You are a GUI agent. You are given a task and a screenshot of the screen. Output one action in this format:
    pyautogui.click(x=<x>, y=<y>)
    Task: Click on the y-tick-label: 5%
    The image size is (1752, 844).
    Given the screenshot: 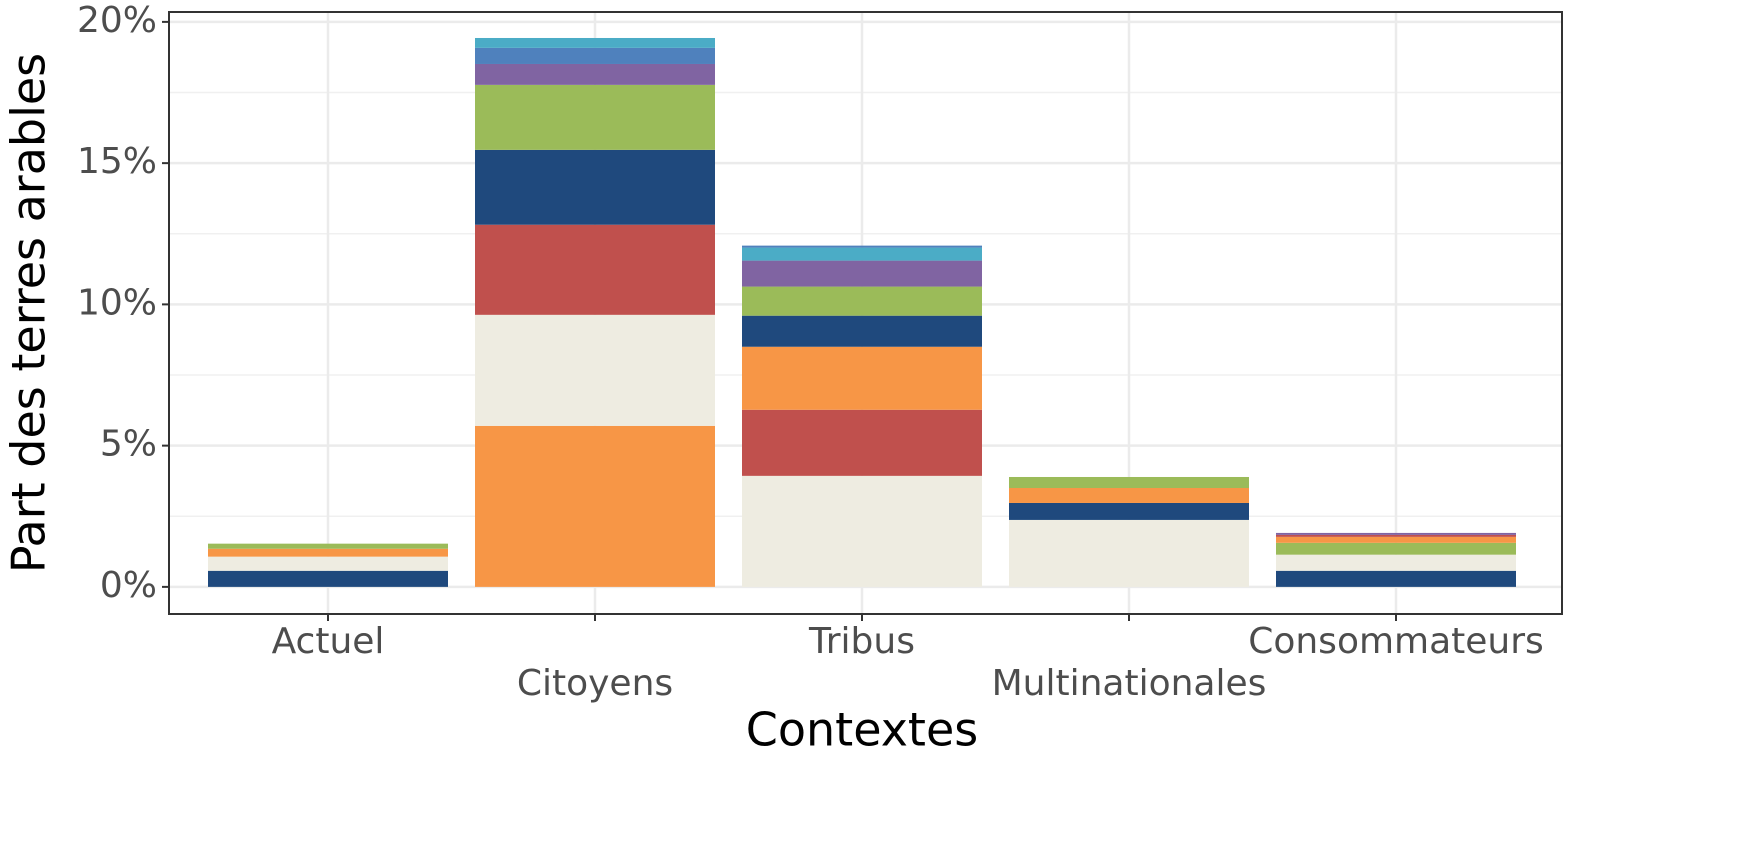 What is the action you would take?
    pyautogui.click(x=128, y=444)
    